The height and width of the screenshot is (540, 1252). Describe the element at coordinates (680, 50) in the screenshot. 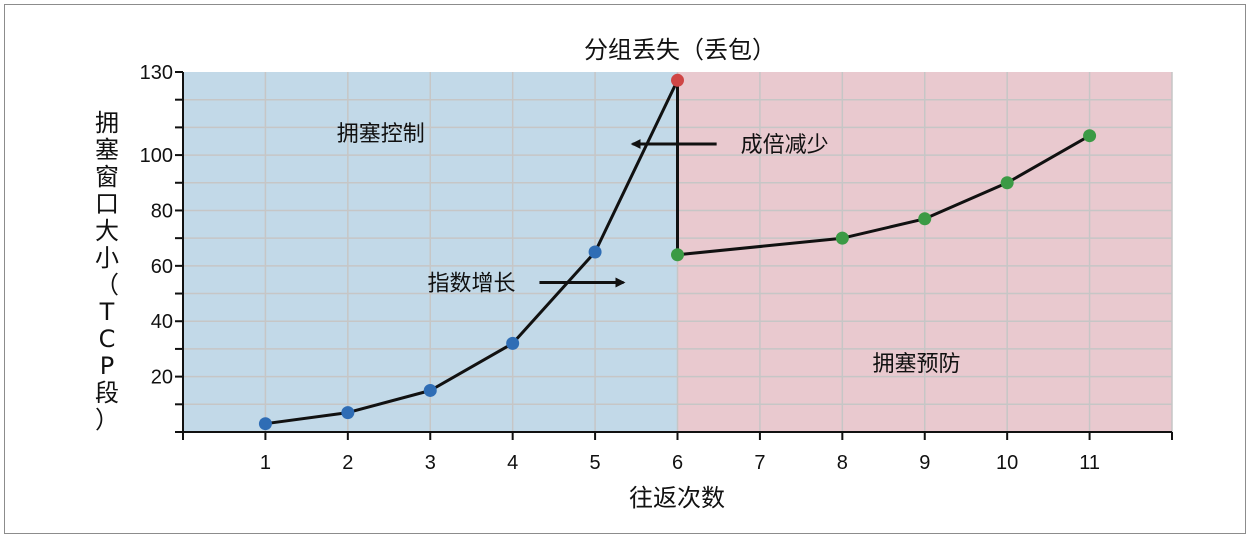

I see `chart-title: 分组丢失（丢包）` at that location.